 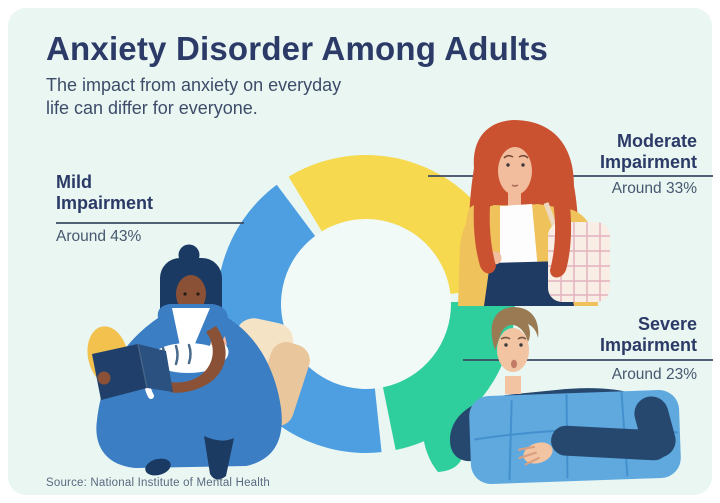 What do you see at coordinates (654, 374) in the screenshot?
I see `severe-impairment-value: Around 23%` at bounding box center [654, 374].